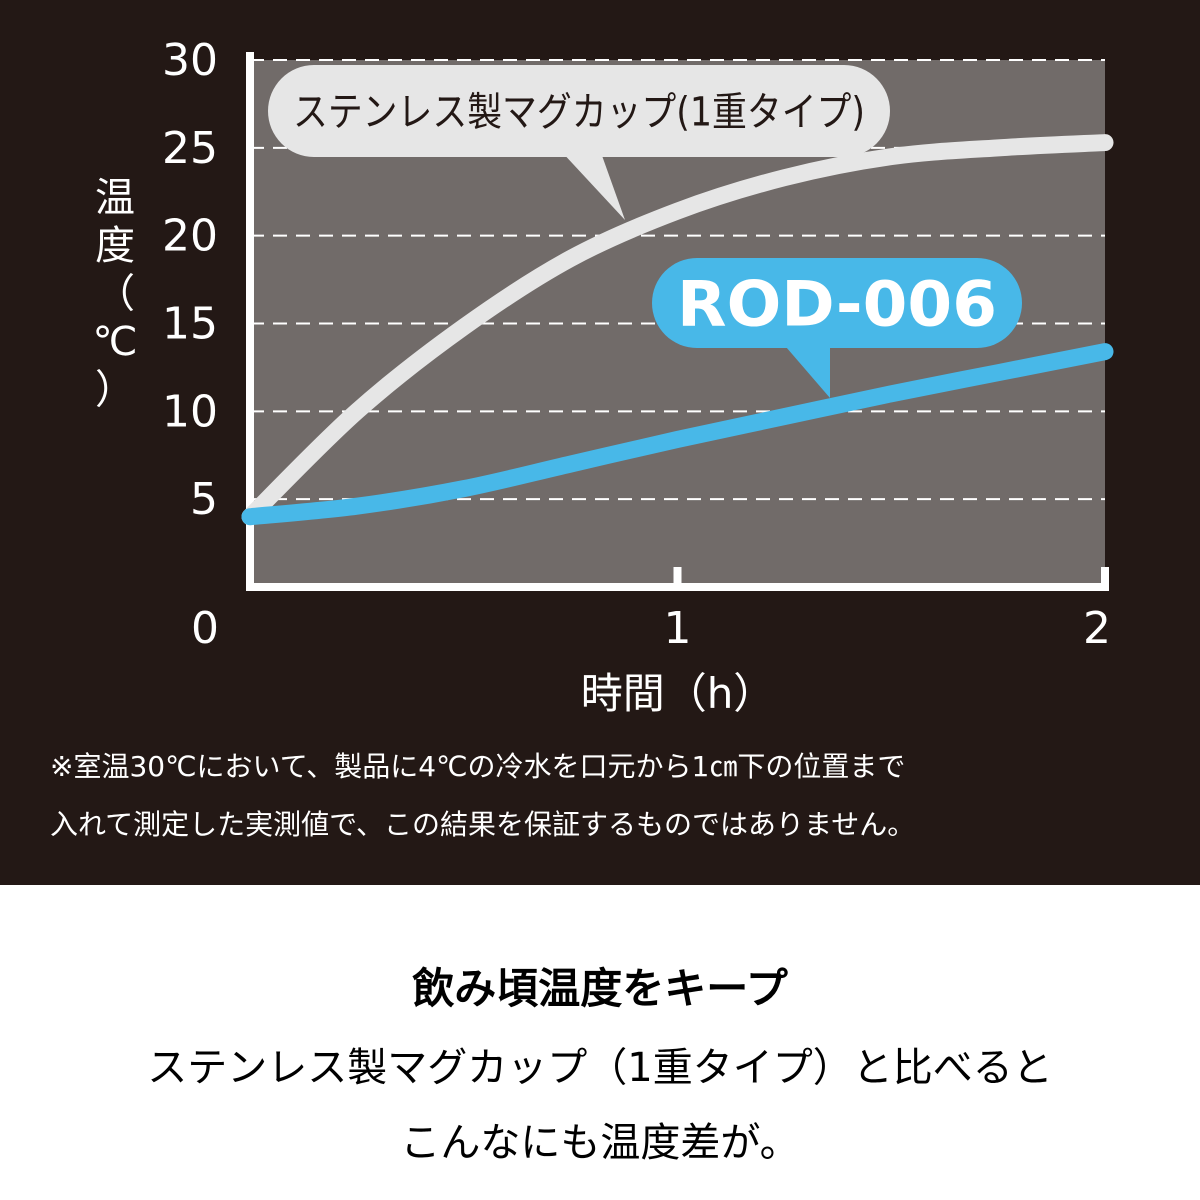  I want to click on caption-line-2: こんなにも温度差が。, so click(600, 1143).